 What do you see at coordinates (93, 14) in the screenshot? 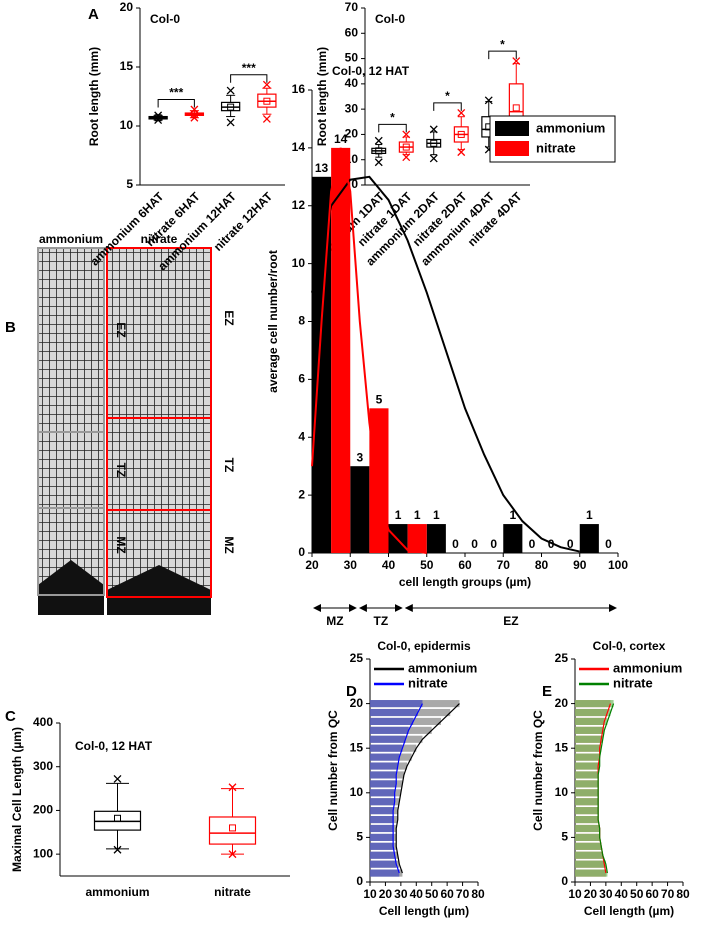
I see `panel-label: A` at bounding box center [93, 14].